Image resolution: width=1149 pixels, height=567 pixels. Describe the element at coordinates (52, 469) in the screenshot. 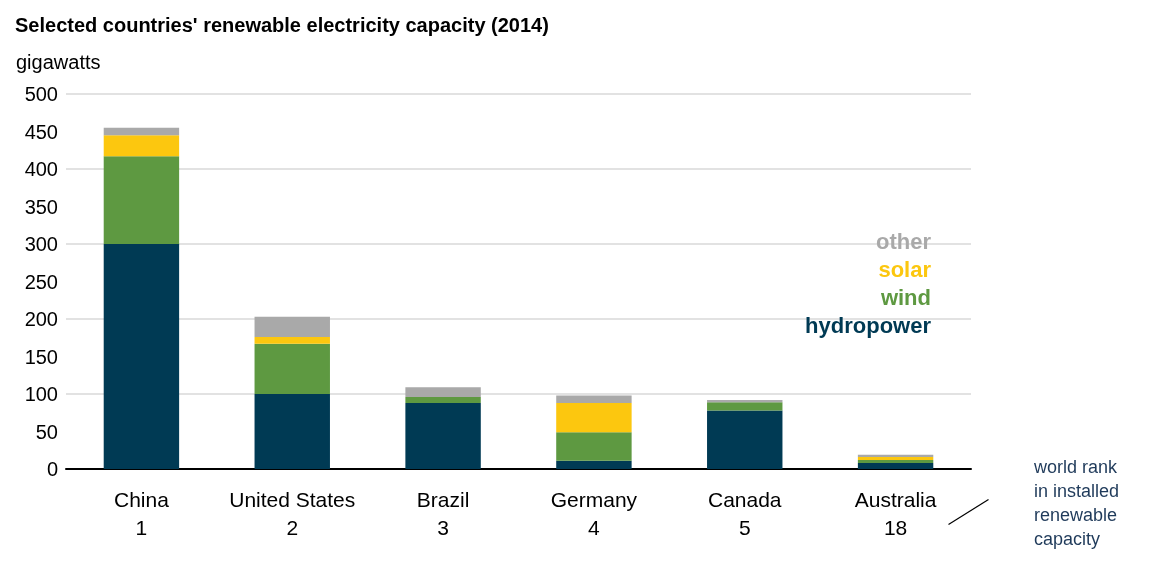

I see `y-tick-label: 0` at that location.